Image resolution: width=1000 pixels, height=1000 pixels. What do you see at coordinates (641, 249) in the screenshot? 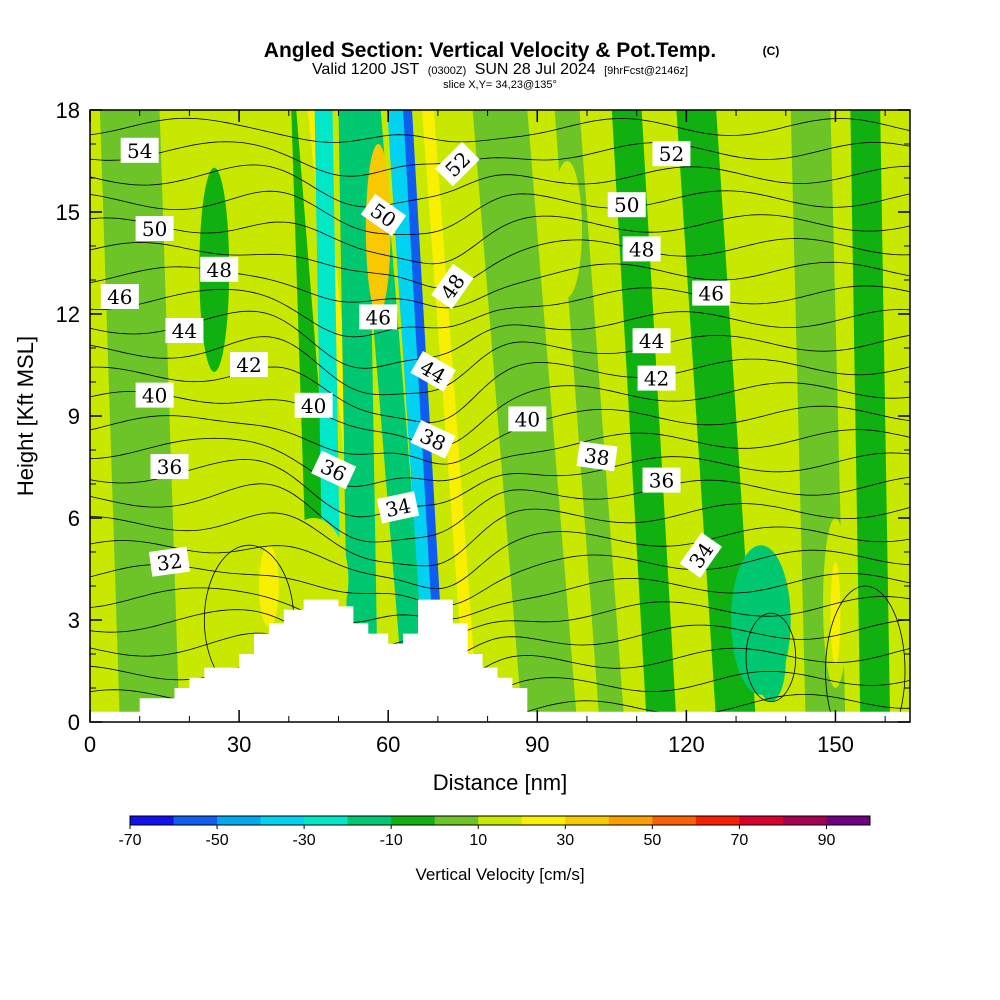
I see `contour-label-text: 48` at bounding box center [641, 249].